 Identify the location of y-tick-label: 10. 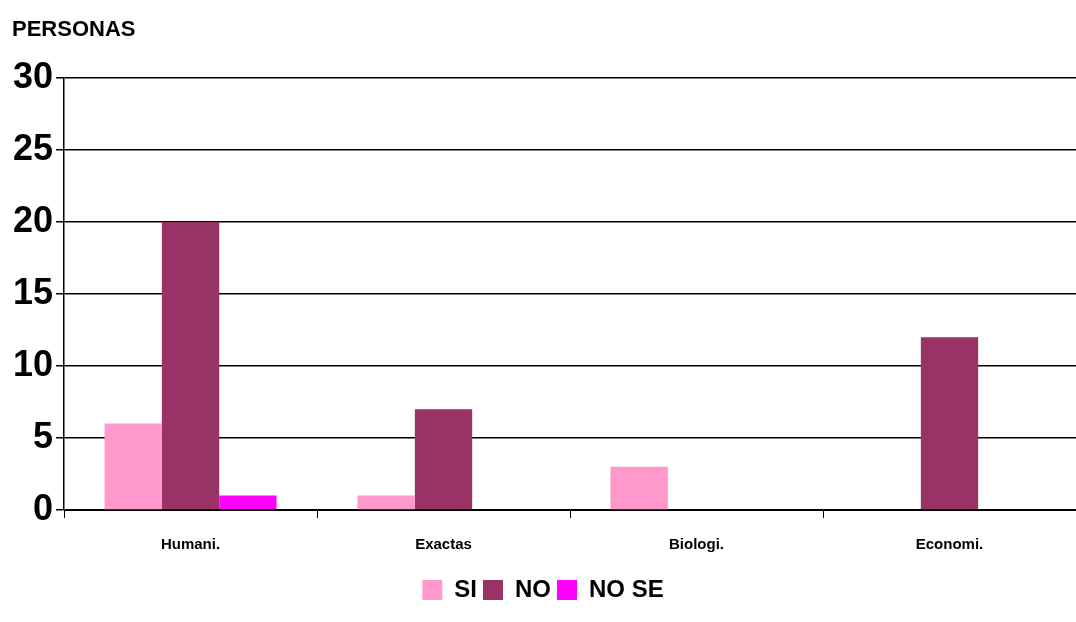
(33, 363).